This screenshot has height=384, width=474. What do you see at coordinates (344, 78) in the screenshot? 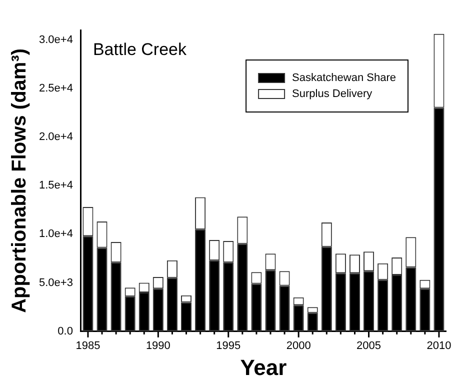
I see `legend-label: Saskatchewan Share` at bounding box center [344, 78].